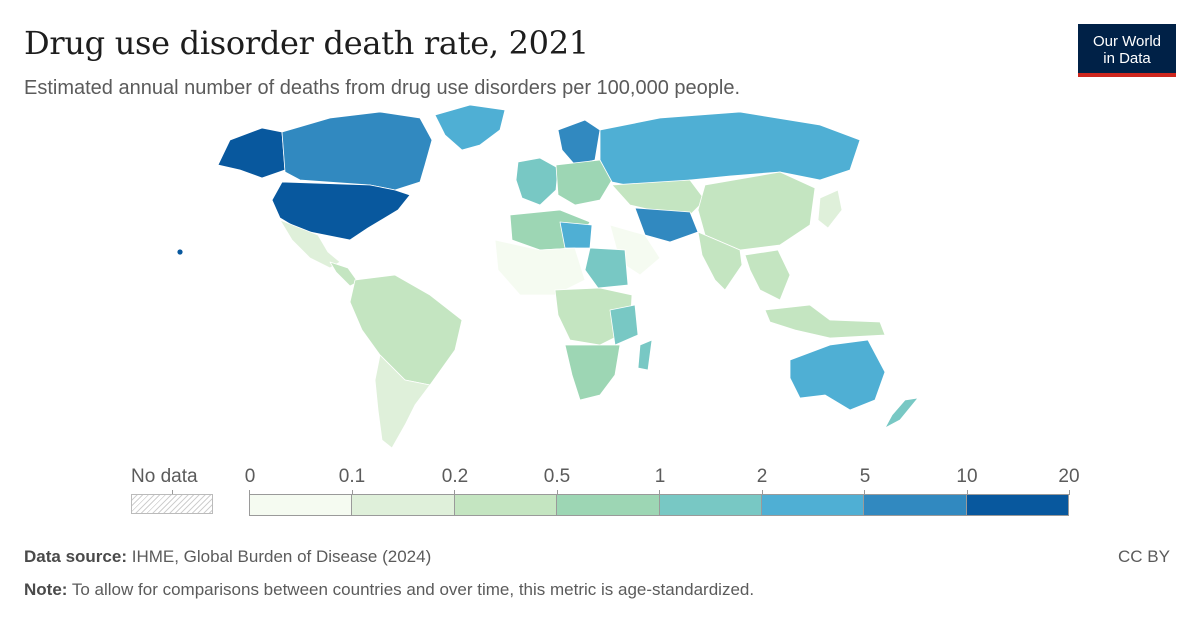  What do you see at coordinates (344, 274) in the screenshot?
I see `region-central-america` at bounding box center [344, 274].